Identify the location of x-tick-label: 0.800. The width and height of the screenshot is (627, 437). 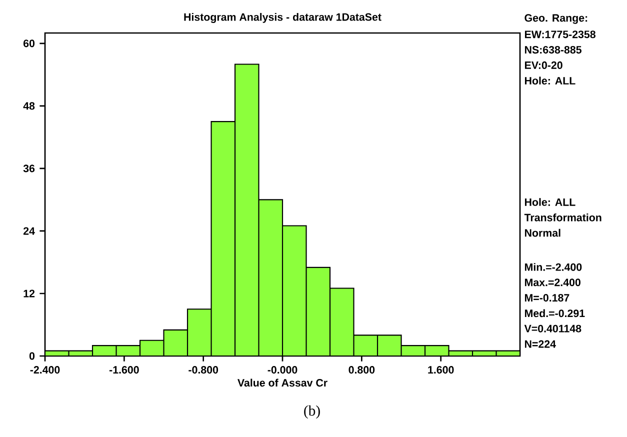
(361, 370).